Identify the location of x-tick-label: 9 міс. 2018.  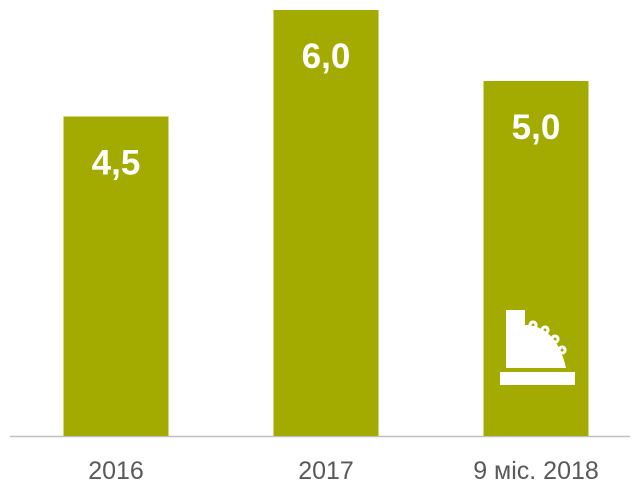
(536, 471).